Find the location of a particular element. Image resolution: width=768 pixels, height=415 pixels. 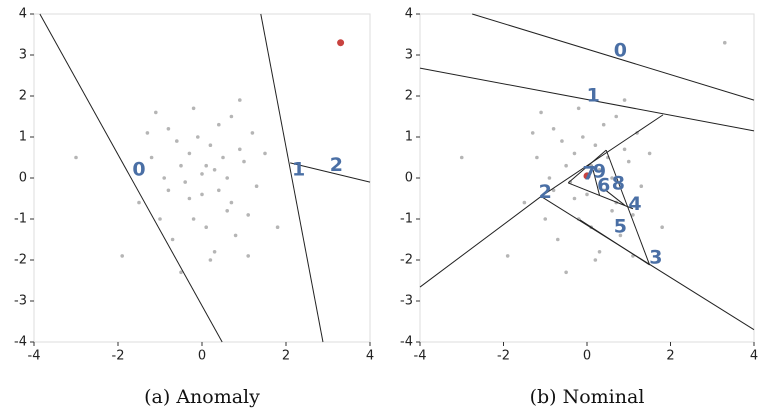

x-tick-label: 0 is located at coordinates (202, 356).